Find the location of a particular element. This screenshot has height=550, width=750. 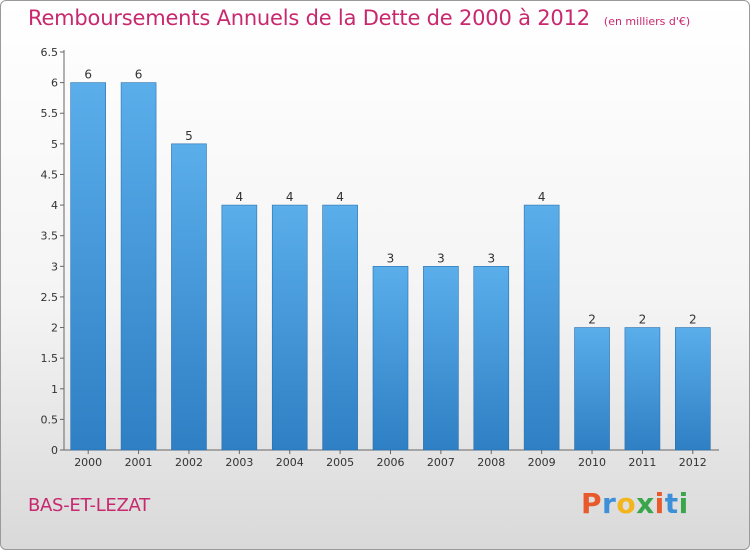

data-label-2005: 4 is located at coordinates (340, 197).